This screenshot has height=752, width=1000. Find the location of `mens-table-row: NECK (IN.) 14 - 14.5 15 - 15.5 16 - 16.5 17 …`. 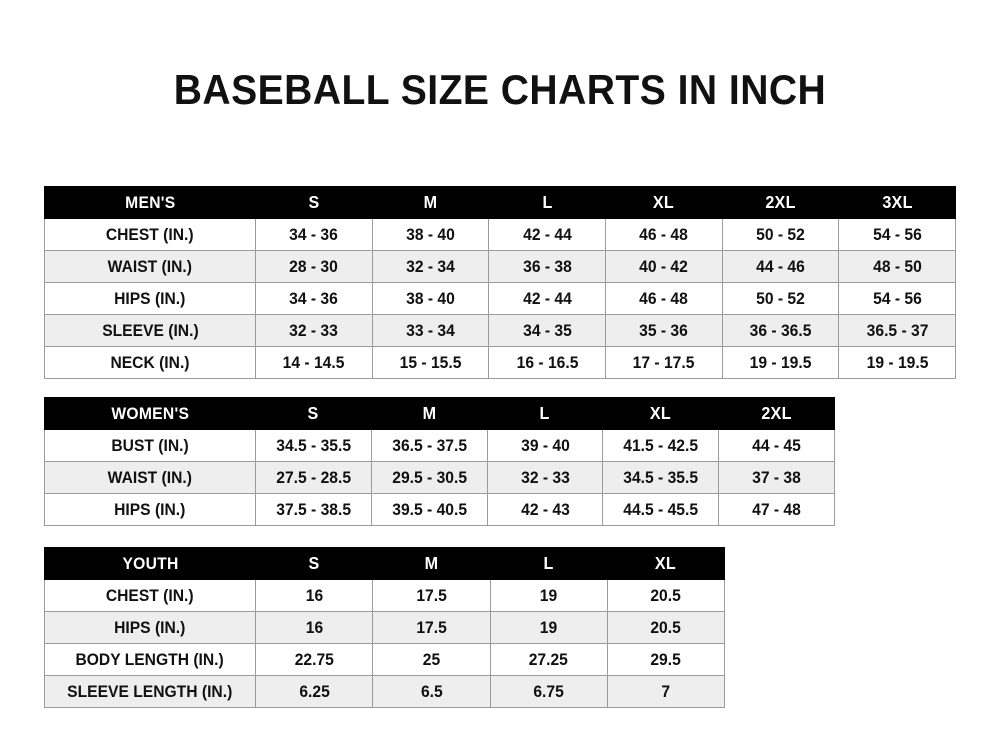

mens-table-row: NECK (IN.) 14 - 14.5 15 - 15.5 16 - 16.5 17 … is located at coordinates (500, 362).